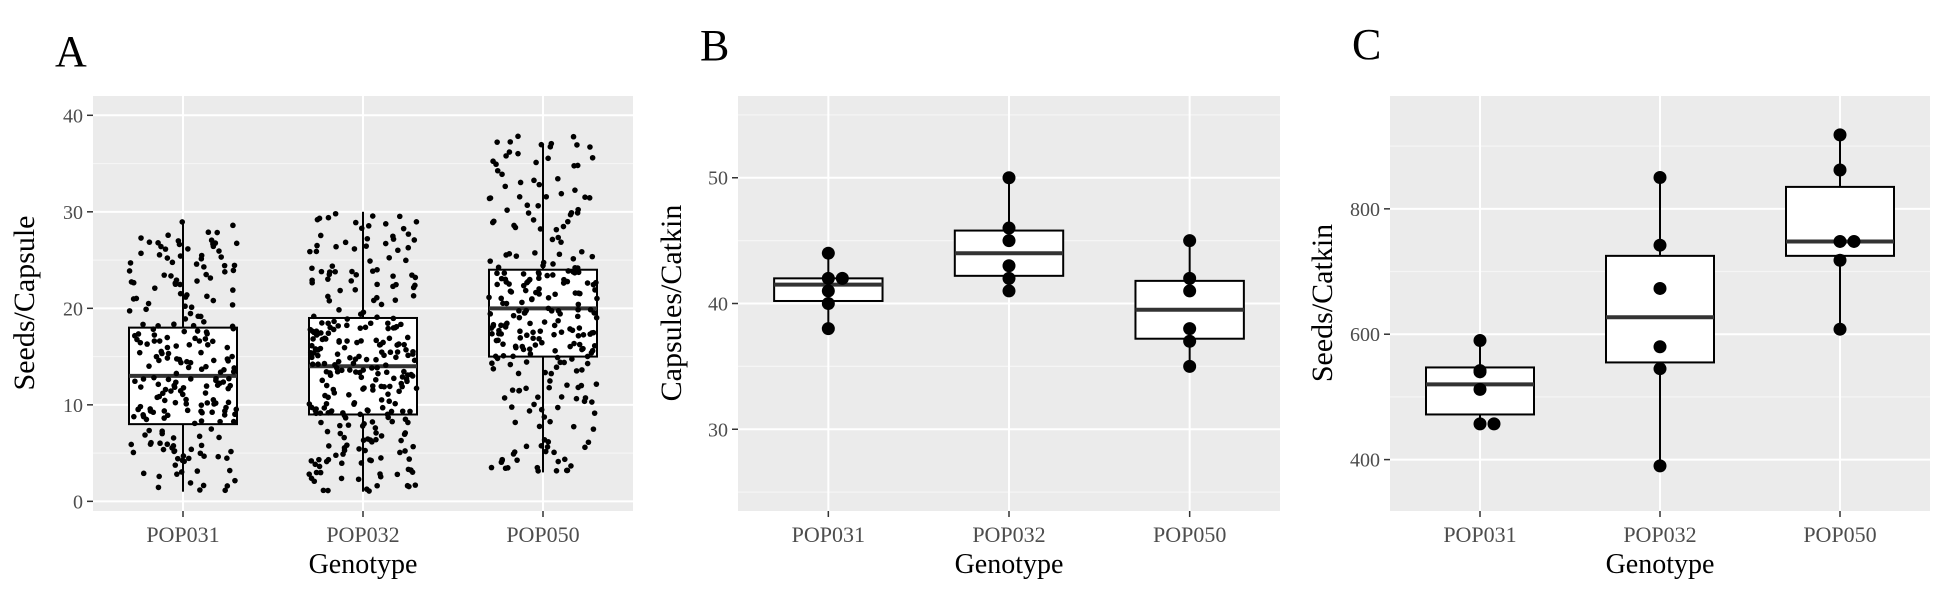  What do you see at coordinates (1667, 300) in the screenshot?
I see `panel-c-points` at bounding box center [1667, 300].